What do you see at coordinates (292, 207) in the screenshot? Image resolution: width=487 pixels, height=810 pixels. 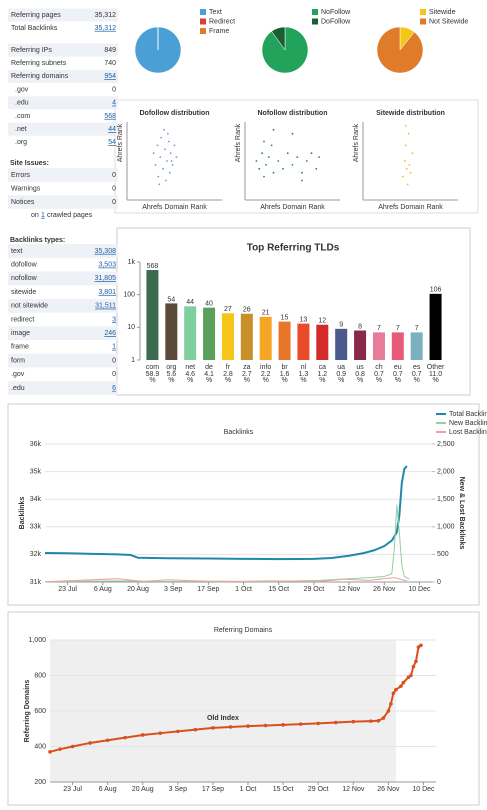 I see `x-axis-label: Ahrefs Domain Rank` at bounding box center [292, 207].